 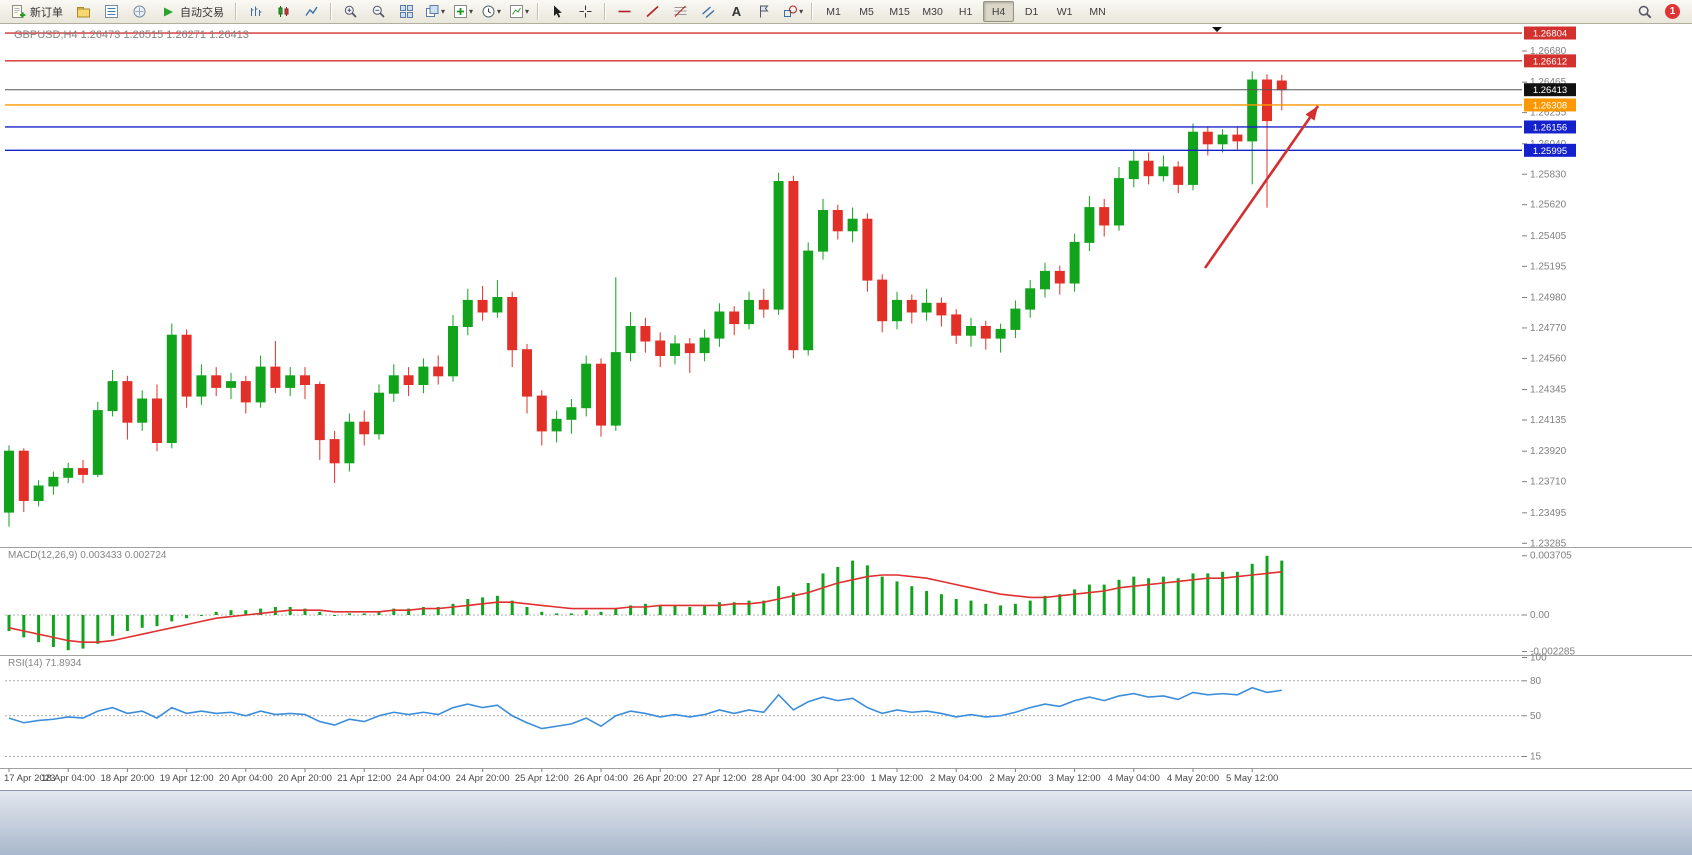 What do you see at coordinates (364, 778) in the screenshot?
I see `time-axis-label: 21 Apr 12:00` at bounding box center [364, 778].